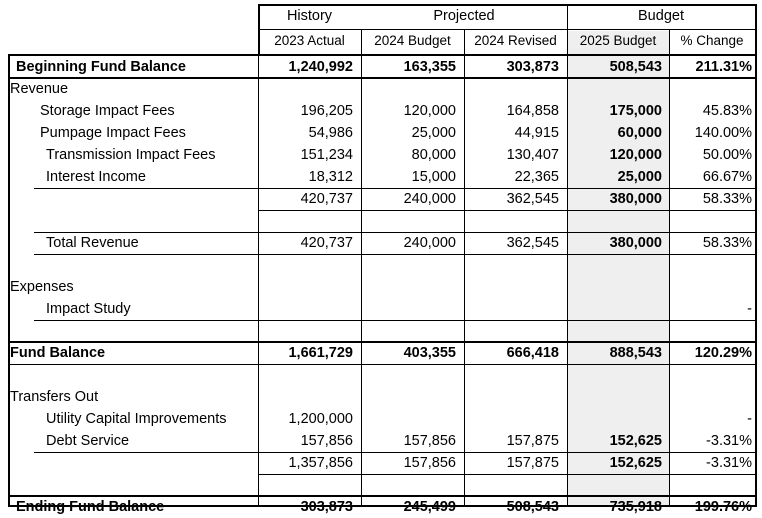 This screenshot has height=518, width=762. I want to click on row-label: Debt Service, so click(88, 441).